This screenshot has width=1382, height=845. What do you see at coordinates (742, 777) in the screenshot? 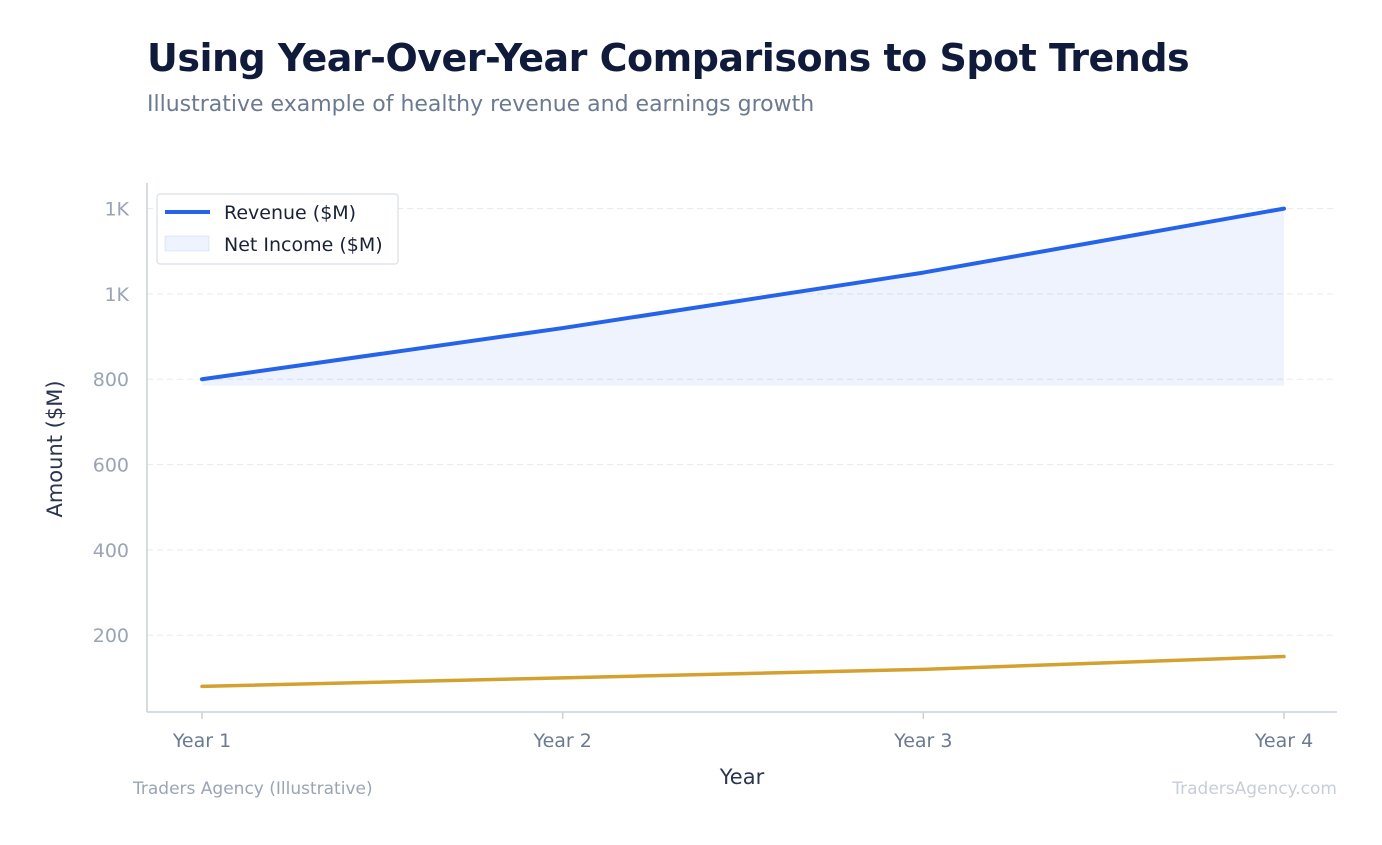
I see `x-axis-title: Year` at bounding box center [742, 777].